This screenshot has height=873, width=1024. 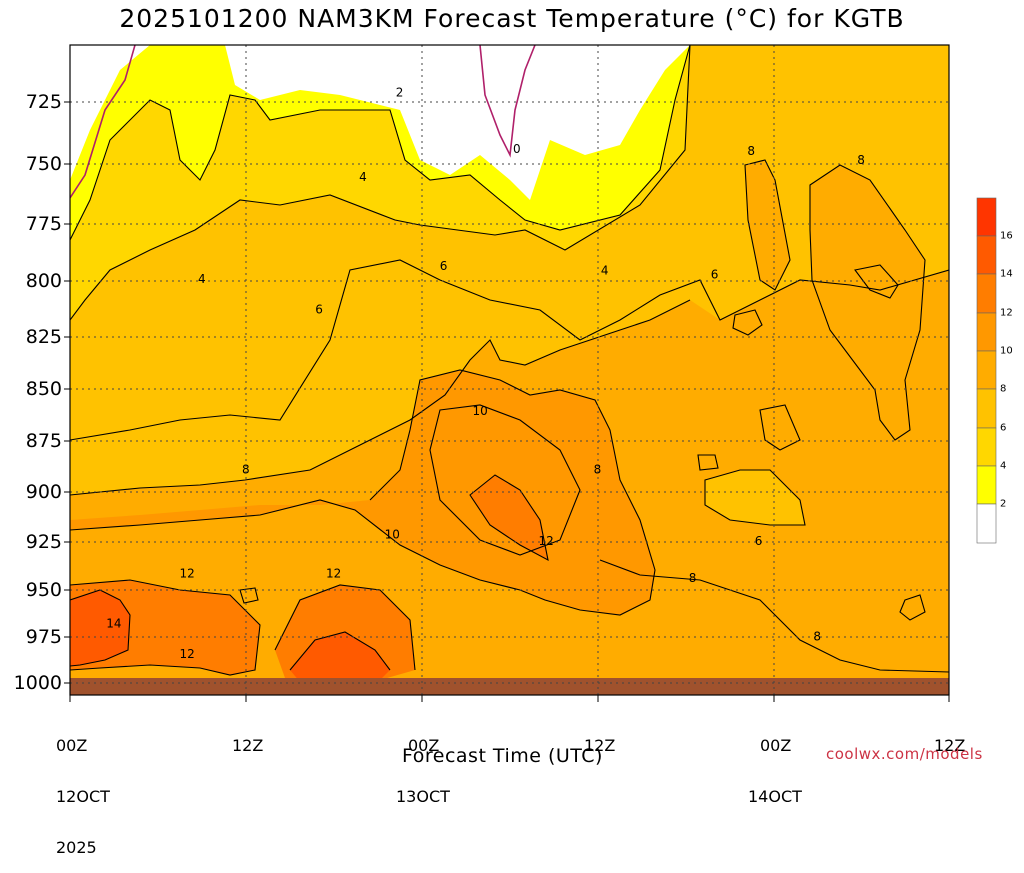 I want to click on colorbar, so click(x=986, y=370).